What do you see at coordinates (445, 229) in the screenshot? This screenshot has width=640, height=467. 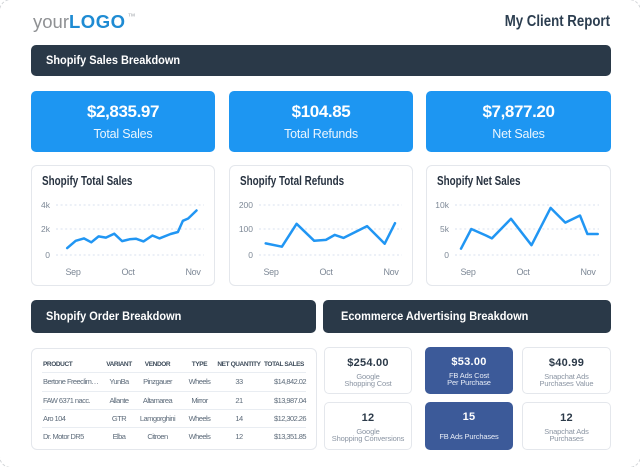 I see `svg-text: 5k` at bounding box center [445, 229].